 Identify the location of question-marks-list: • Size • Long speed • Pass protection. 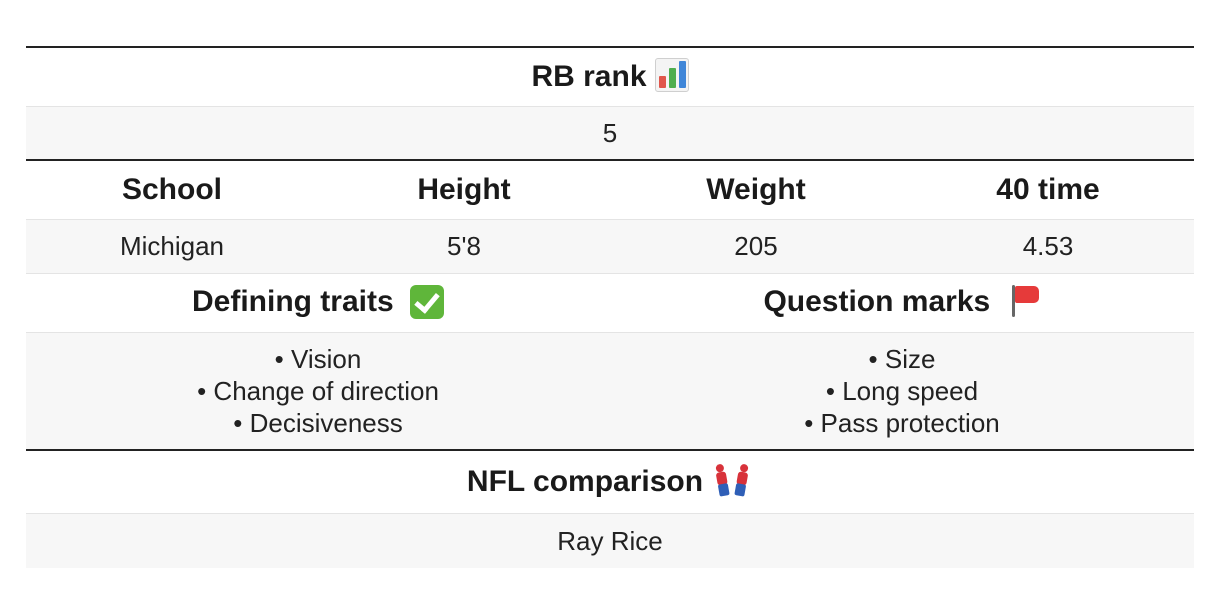
(902, 391).